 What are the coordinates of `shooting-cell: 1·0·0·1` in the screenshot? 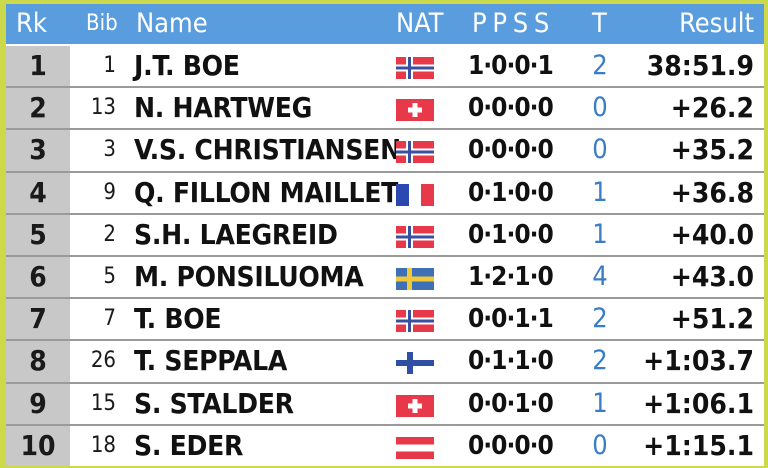 It's located at (511, 66).